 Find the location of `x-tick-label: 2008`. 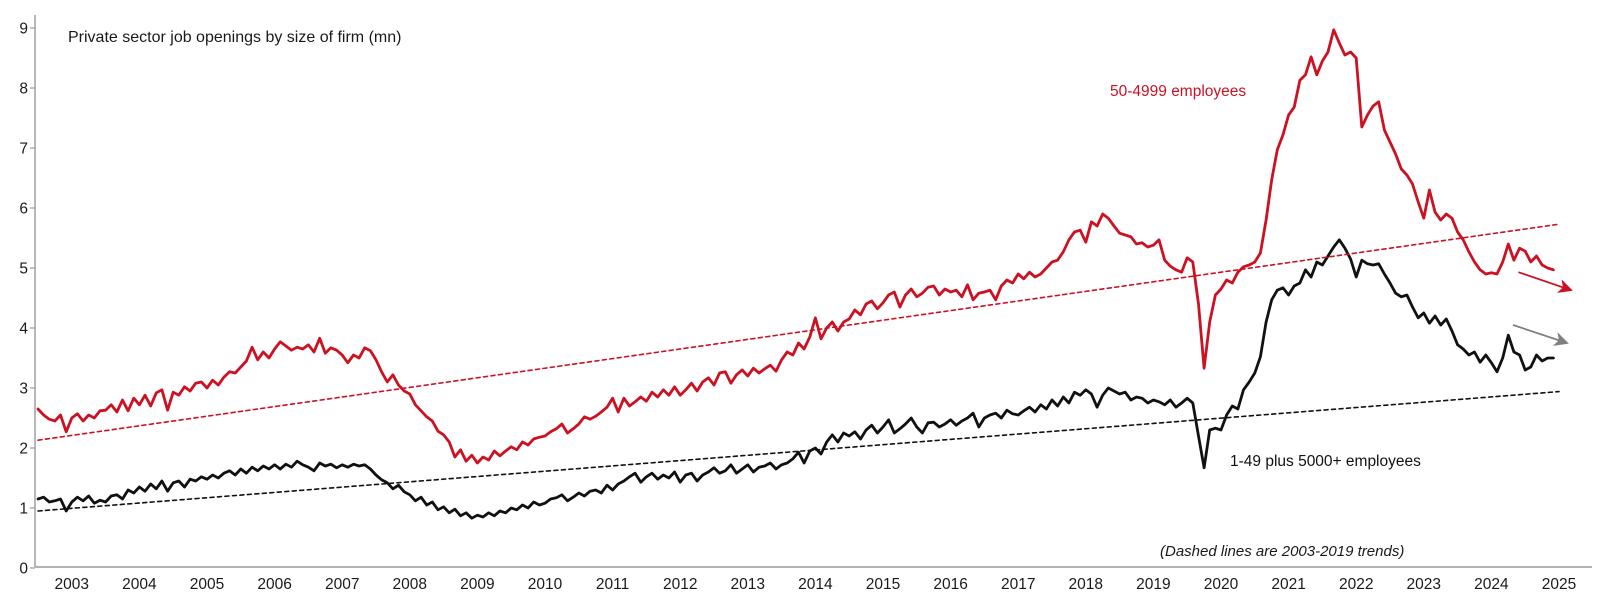

x-tick-label: 2008 is located at coordinates (410, 584).